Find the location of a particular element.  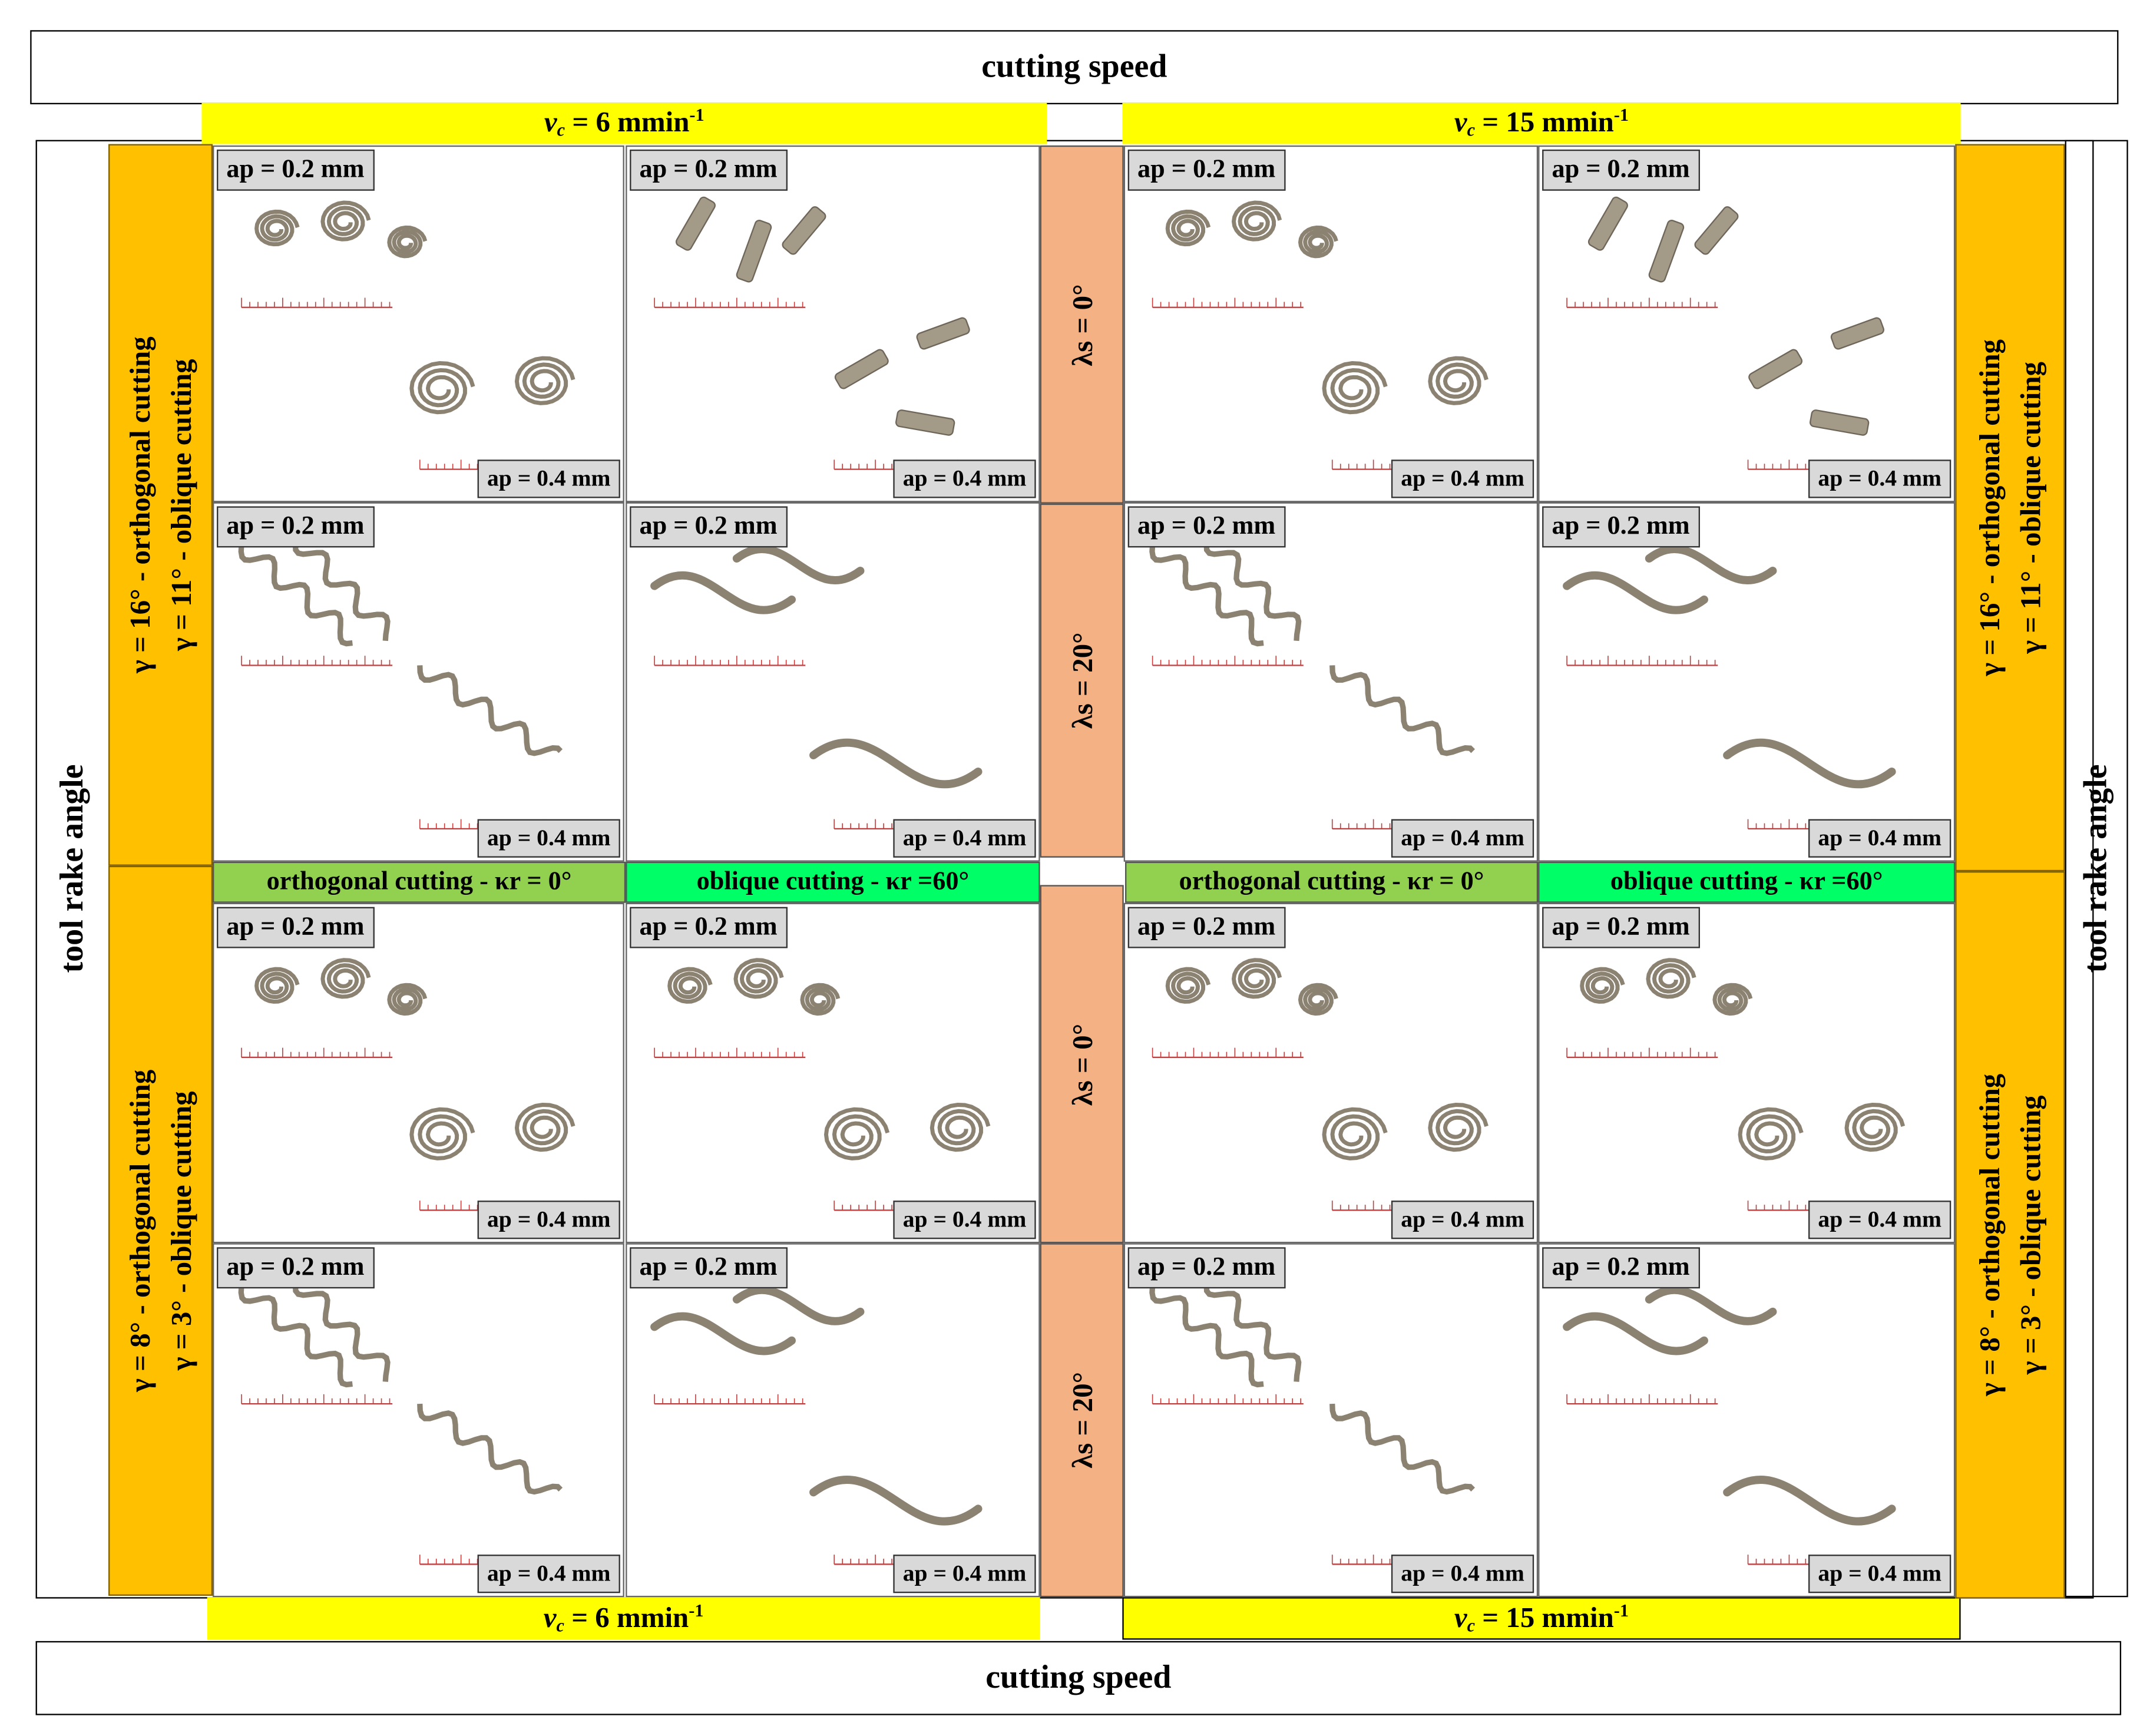

mode-bar-oblique-right: oblique cutting - κr =60° is located at coordinates (1747, 882).